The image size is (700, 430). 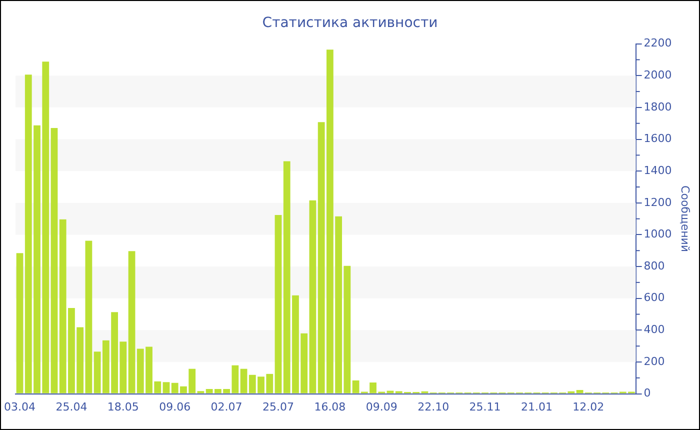 I want to click on x-tick-label: 16.08, so click(x=330, y=407).